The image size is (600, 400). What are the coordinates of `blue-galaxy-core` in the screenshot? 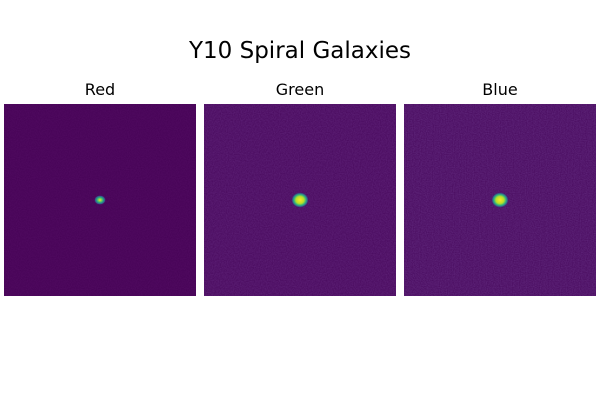 It's located at (500, 200).